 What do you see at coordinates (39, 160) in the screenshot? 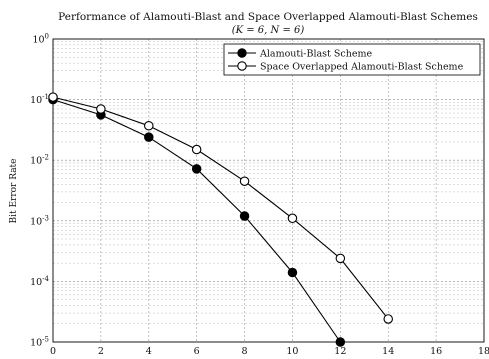
I see `y-tick-label: 10⁻²` at bounding box center [39, 160].